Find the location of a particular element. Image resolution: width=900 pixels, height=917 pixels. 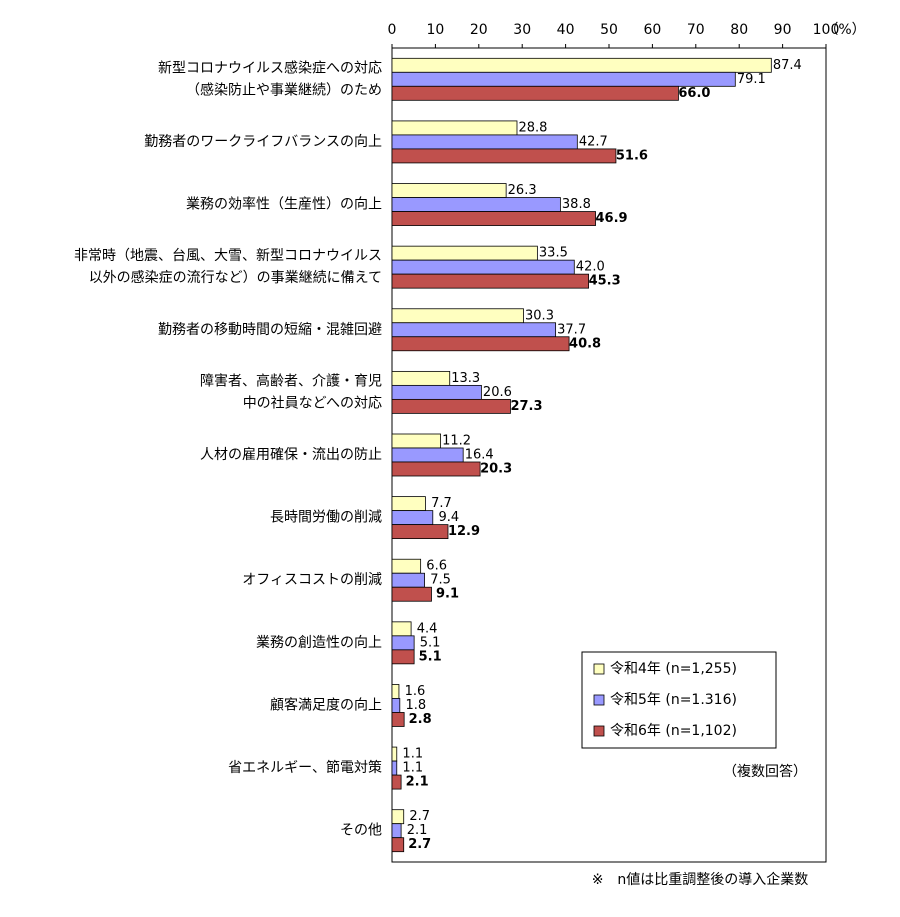

note: ※ n値は比重調整後の導入企業数 is located at coordinates (700, 879).